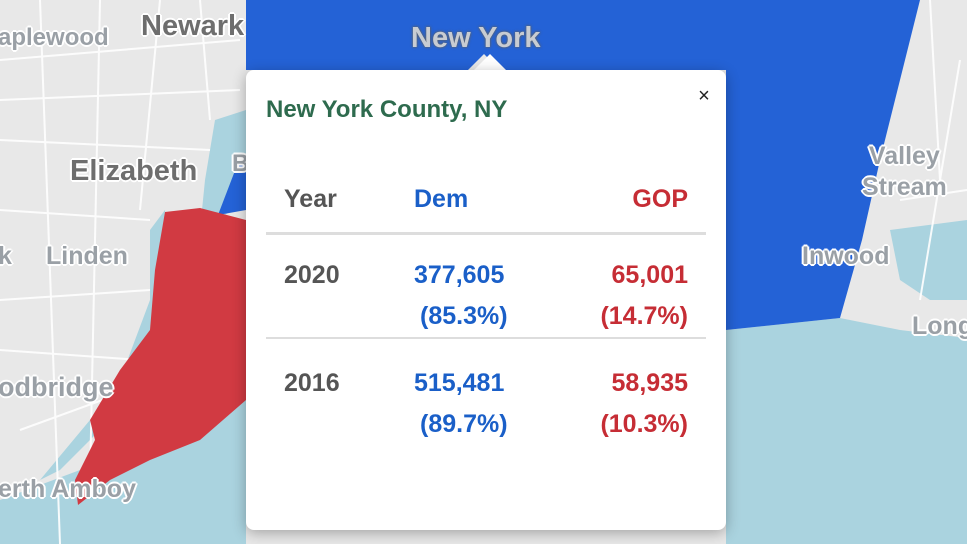 The image size is (967, 544). Describe the element at coordinates (68, 489) in the screenshot. I see `place-label-perth-amboy: erth Amboy` at that location.